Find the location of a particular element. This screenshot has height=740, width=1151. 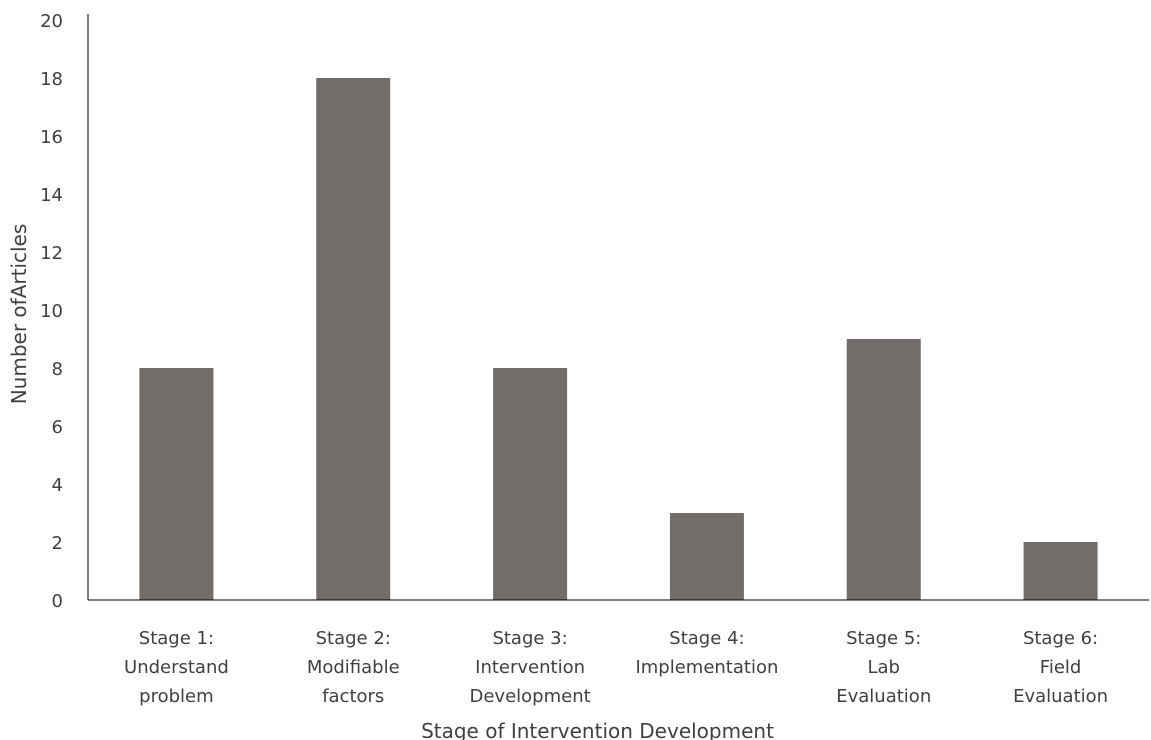

x-tick-label: Stage 5: Lab Evaluation is located at coordinates (883, 667).